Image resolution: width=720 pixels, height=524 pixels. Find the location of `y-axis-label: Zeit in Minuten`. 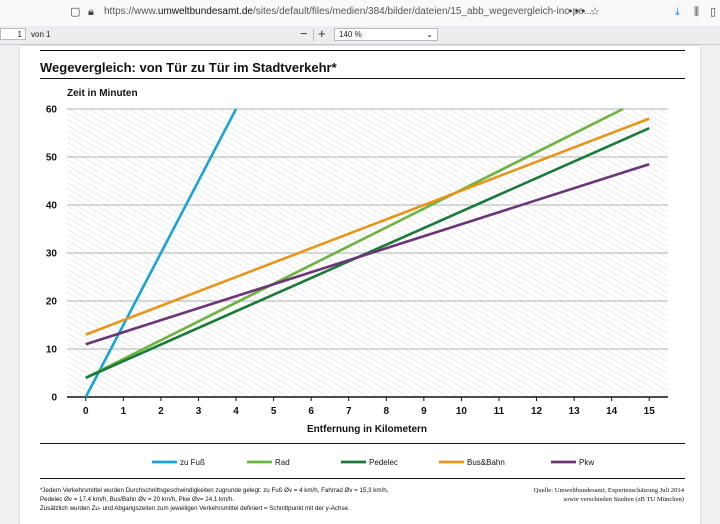

y-axis-label: Zeit in Minuten is located at coordinates (102, 93).